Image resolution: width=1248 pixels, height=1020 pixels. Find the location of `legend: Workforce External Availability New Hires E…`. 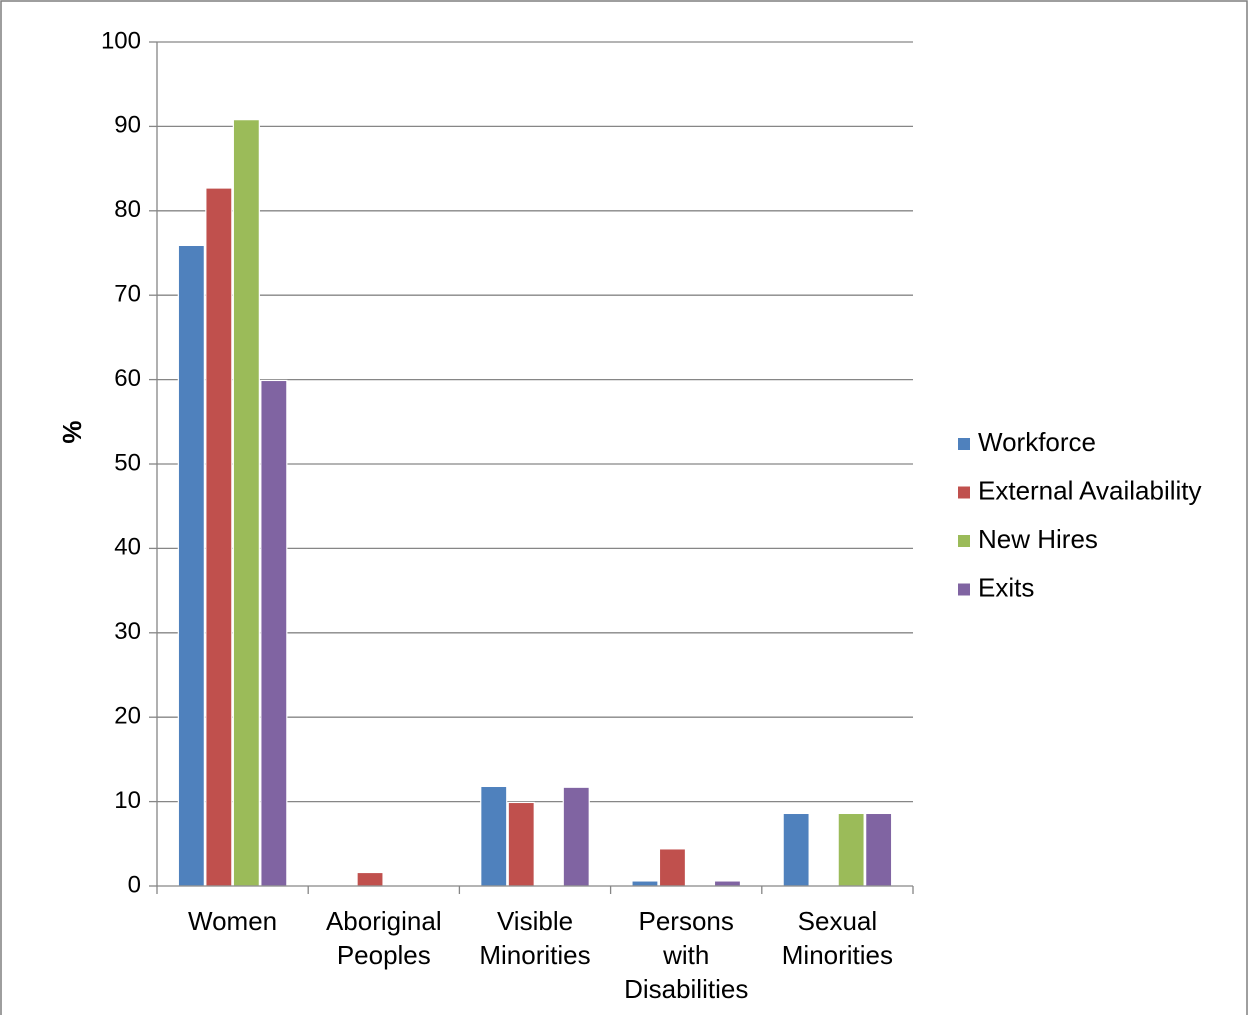

legend: Workforce External Availability New Hires E… is located at coordinates (1080, 514).